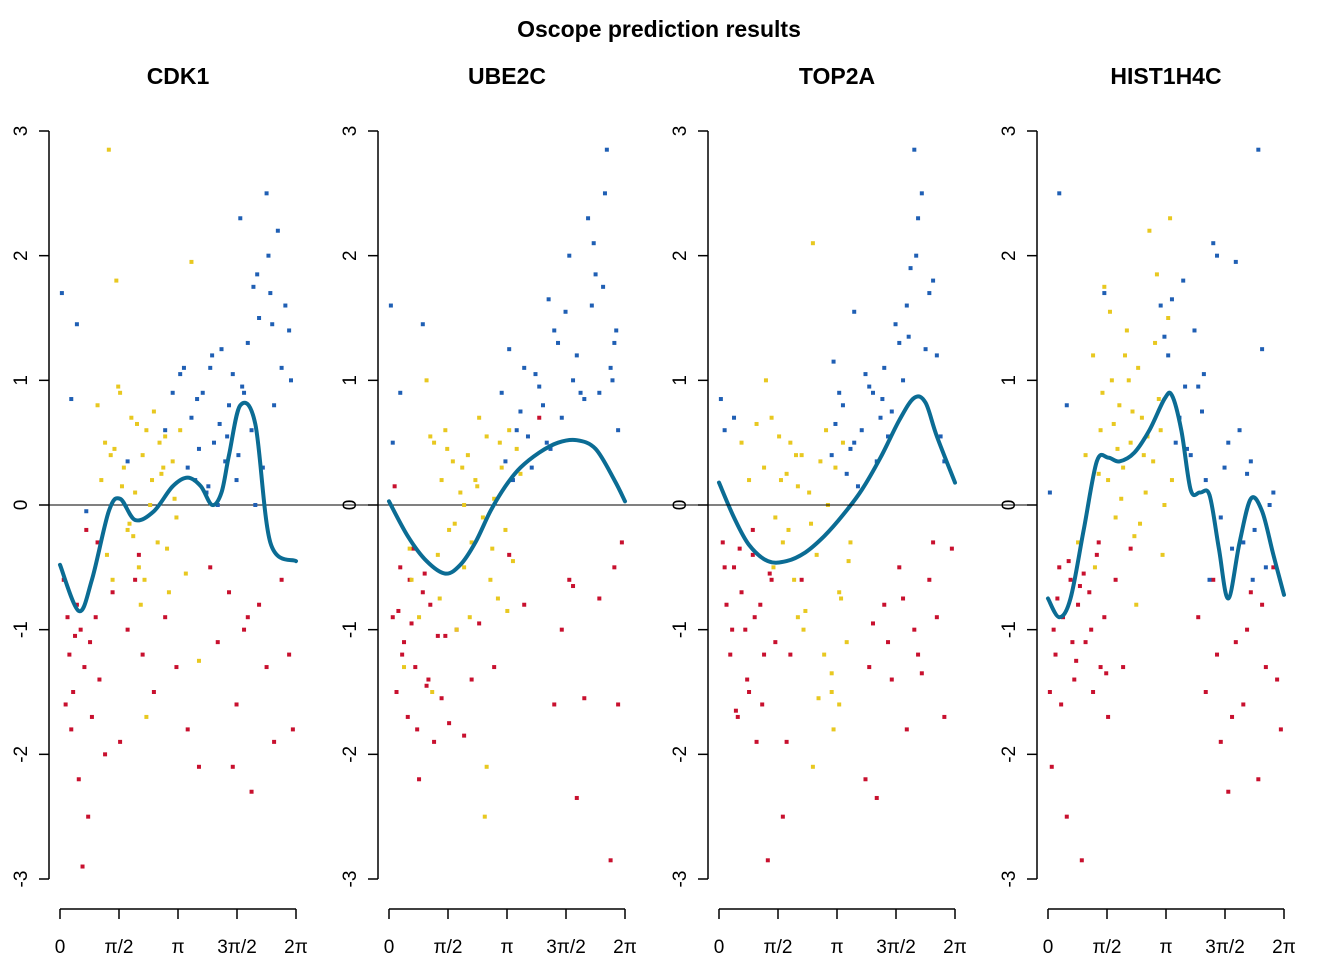  What do you see at coordinates (1009, 380) in the screenshot?
I see `y-tick-label: 1` at bounding box center [1009, 380].